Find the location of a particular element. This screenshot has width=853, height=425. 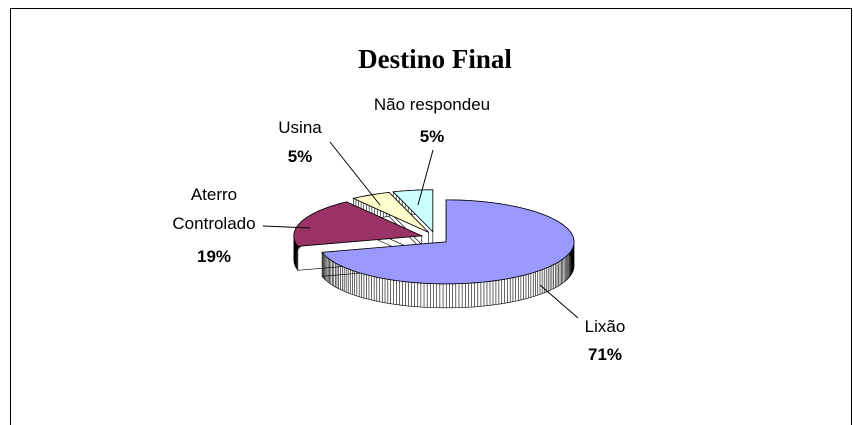

category-label: Aterro Controlado is located at coordinates (213, 209).